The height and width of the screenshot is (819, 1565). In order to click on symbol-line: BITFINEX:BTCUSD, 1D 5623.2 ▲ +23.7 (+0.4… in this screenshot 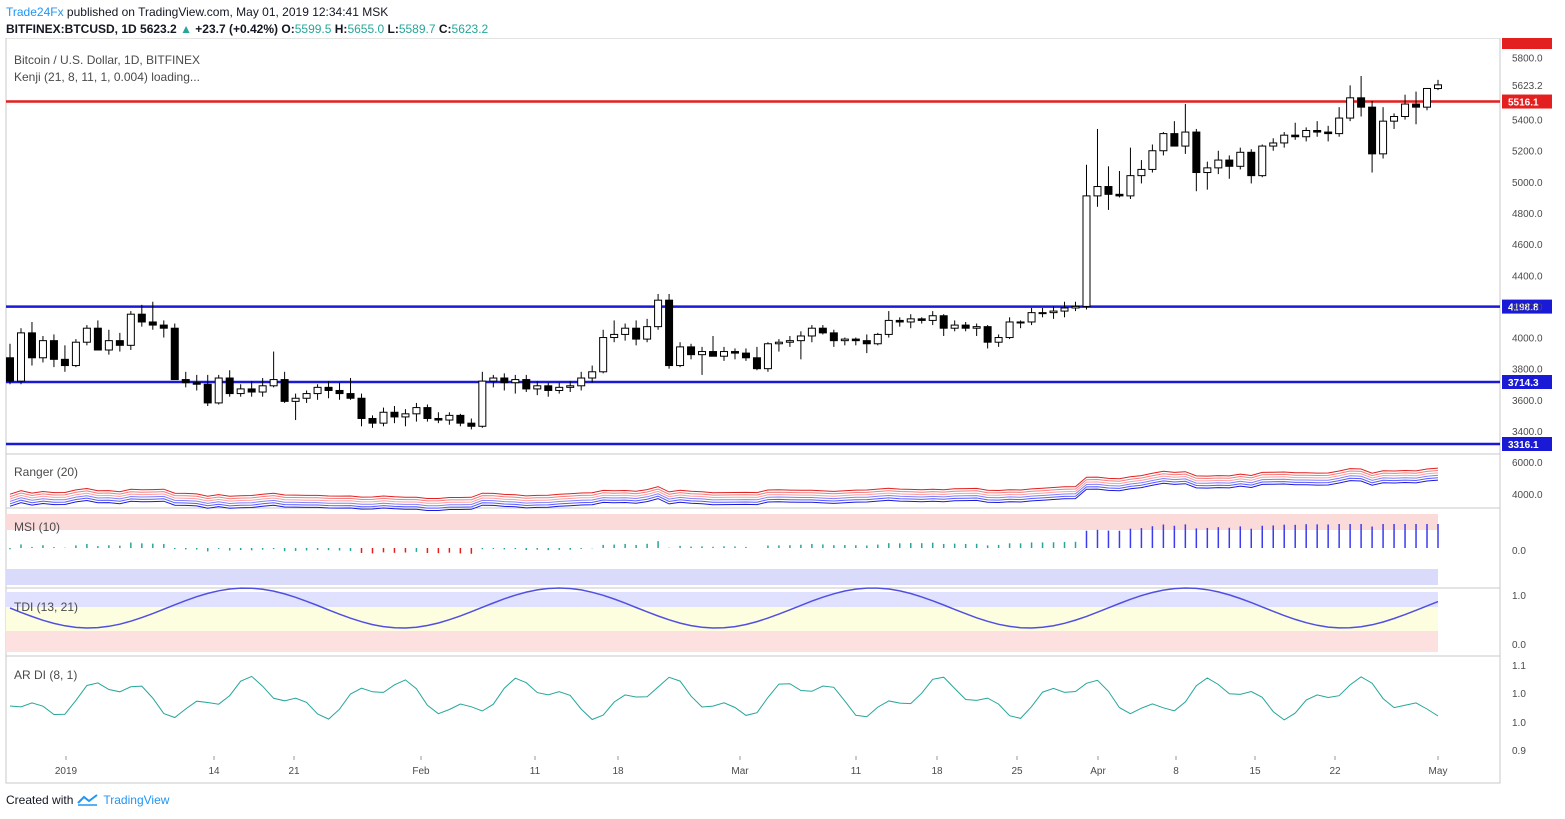, I will do `click(247, 29)`.